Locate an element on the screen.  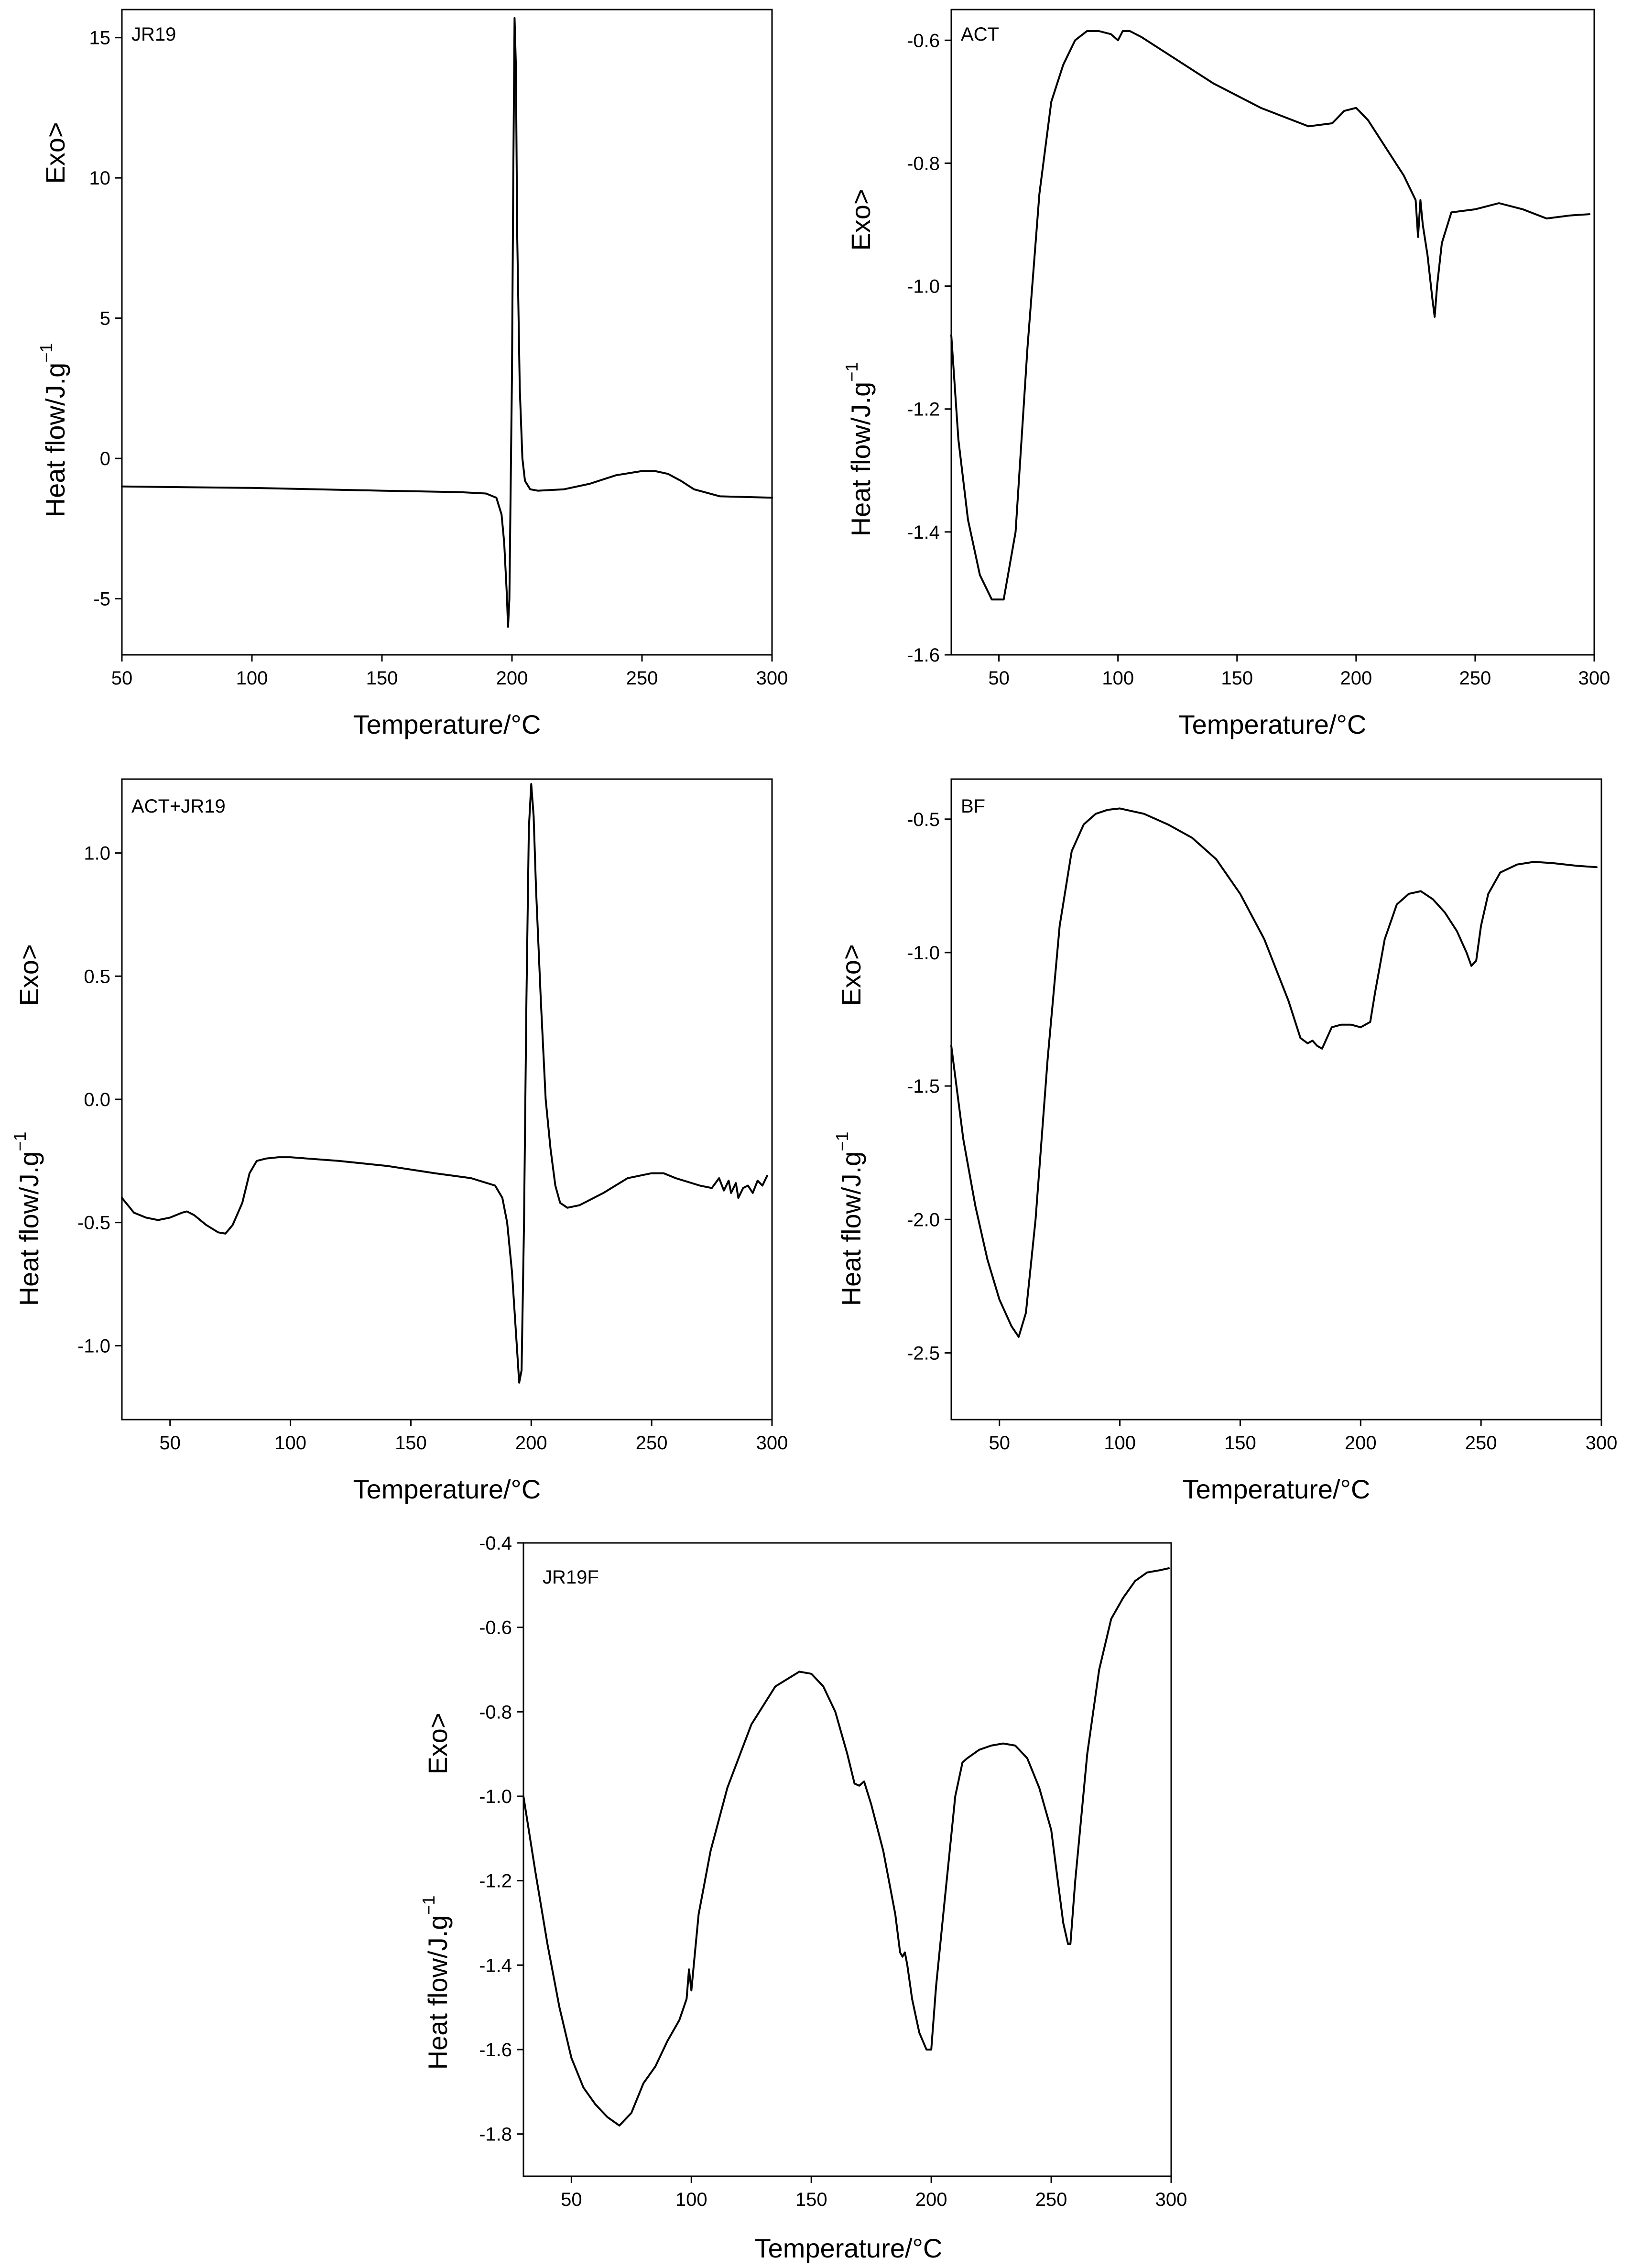
y-tick-label: 1.0 is located at coordinates (97, 853).